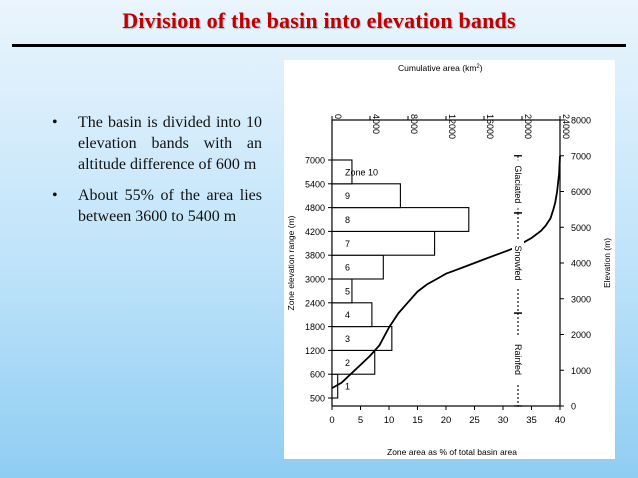 Image resolution: width=638 pixels, height=478 pixels. I want to click on zone-label: 8, so click(347, 220).